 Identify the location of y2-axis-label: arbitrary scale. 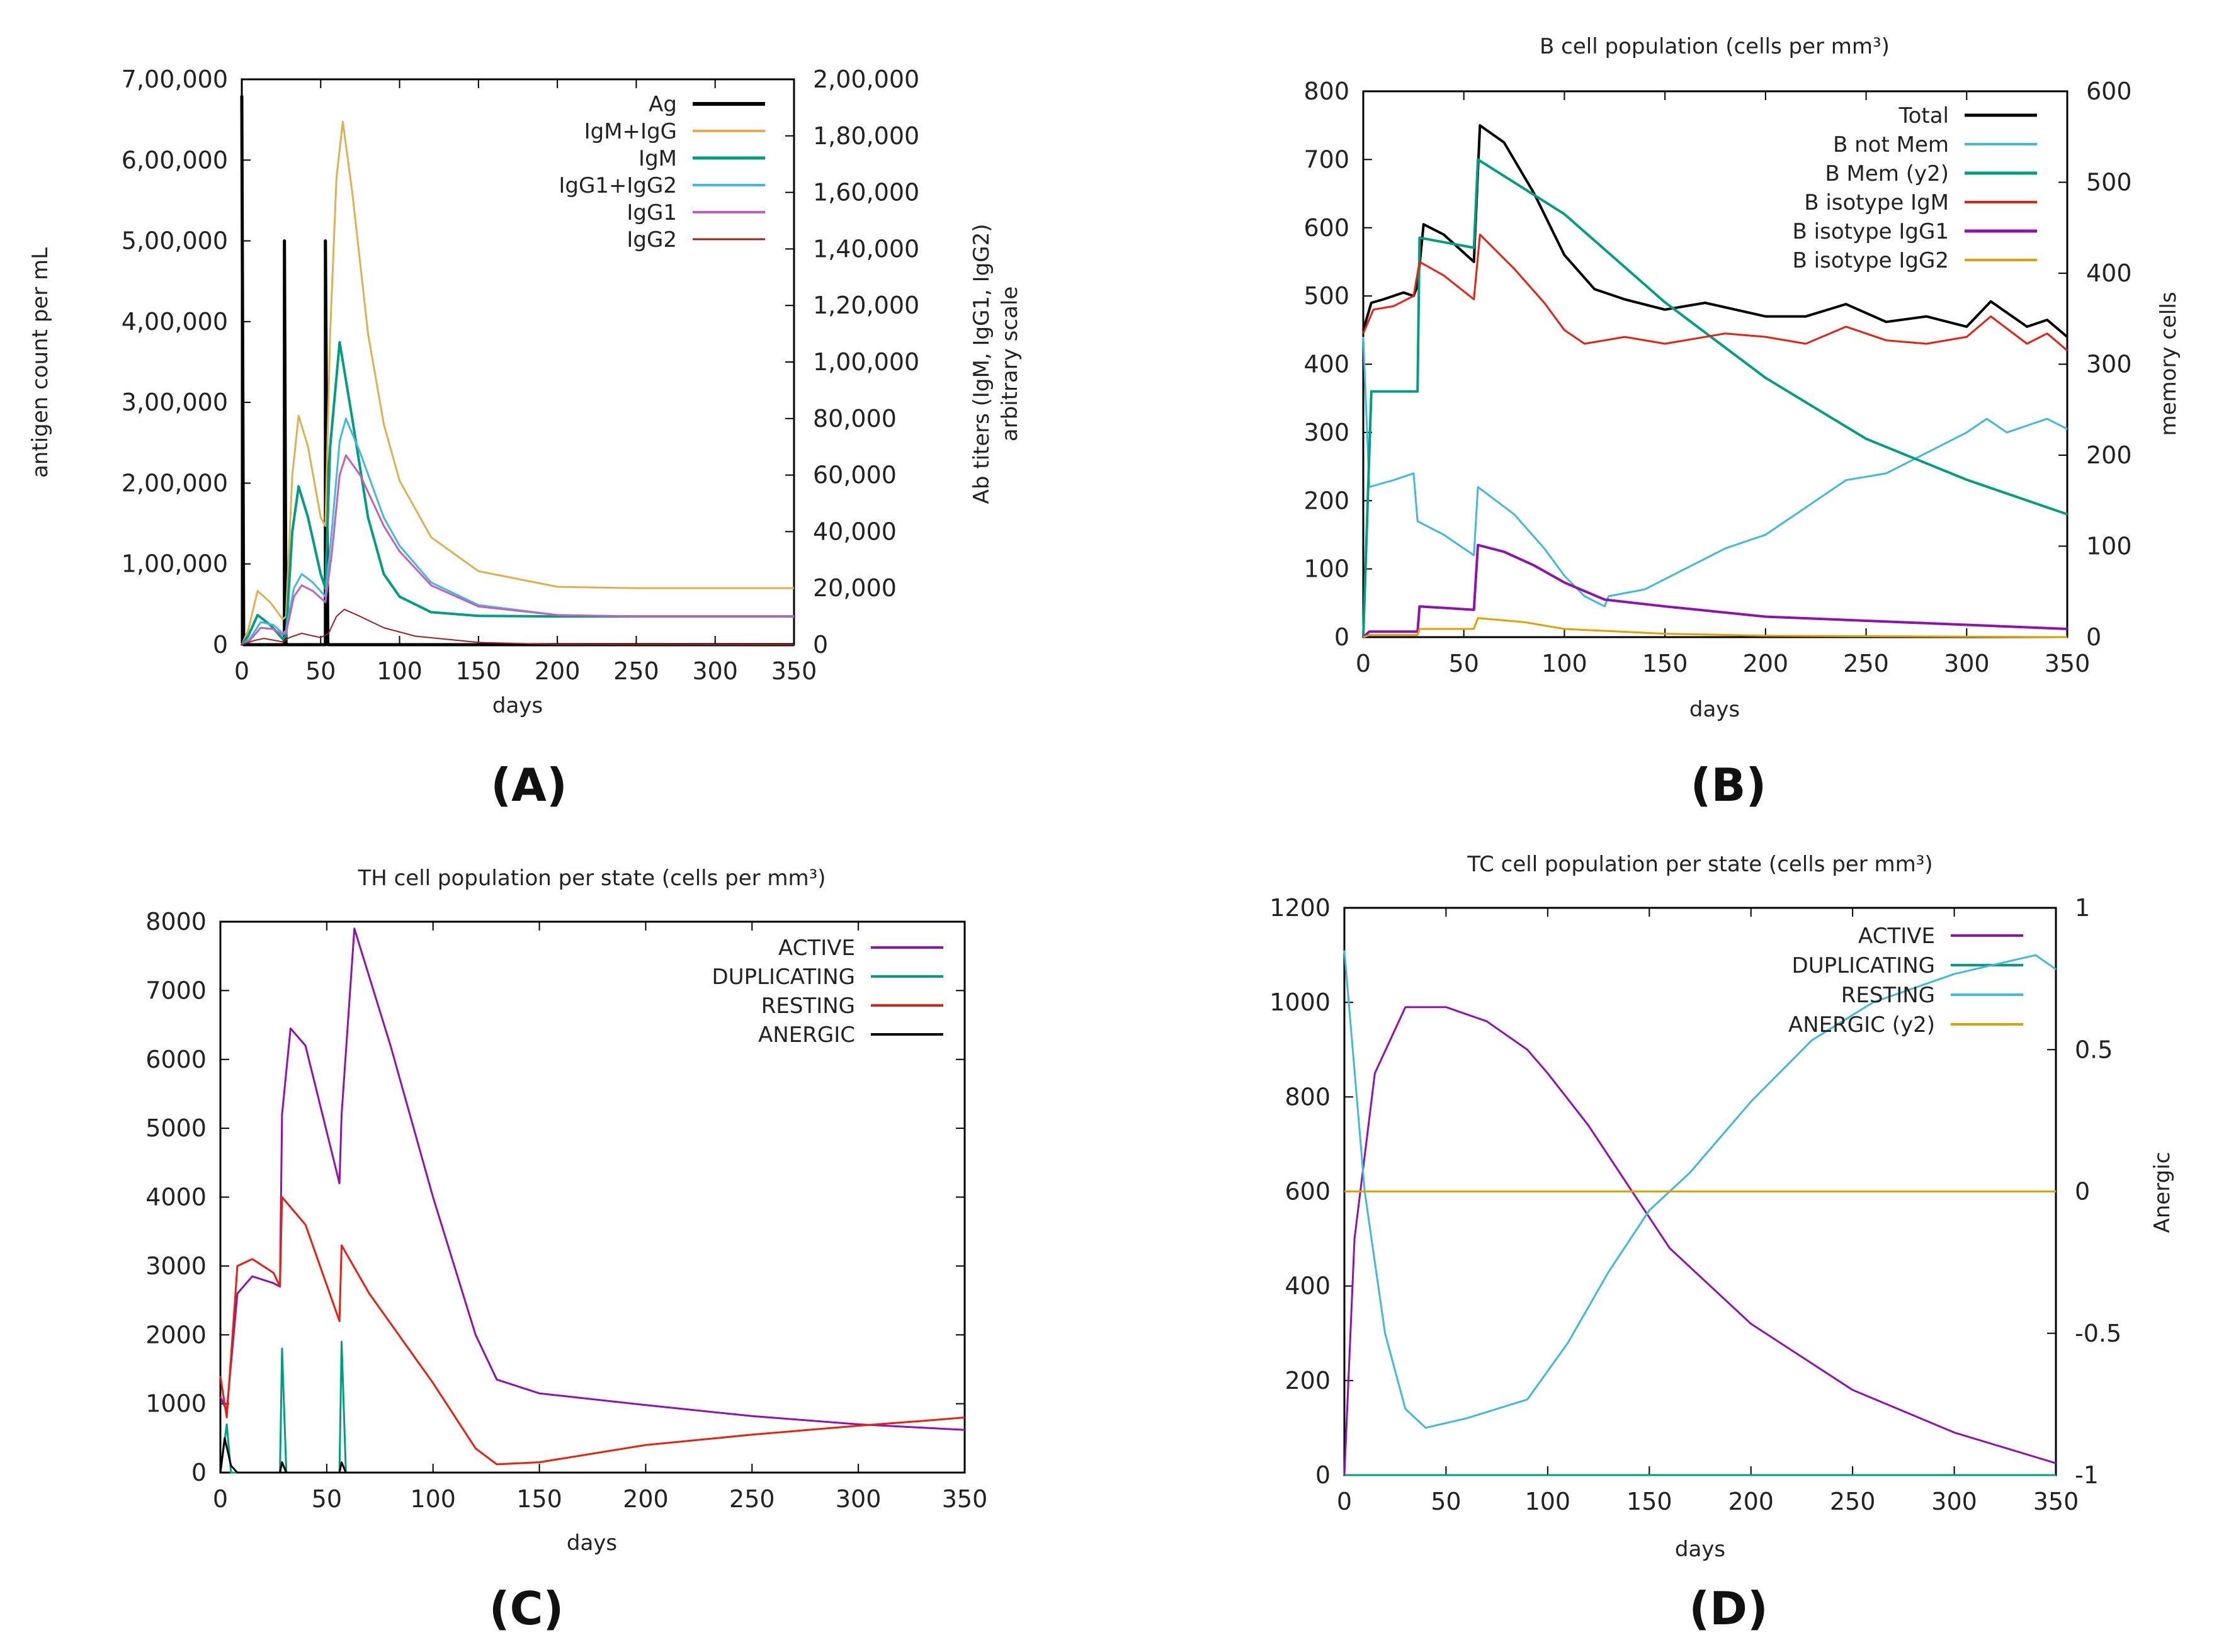
(1010, 364).